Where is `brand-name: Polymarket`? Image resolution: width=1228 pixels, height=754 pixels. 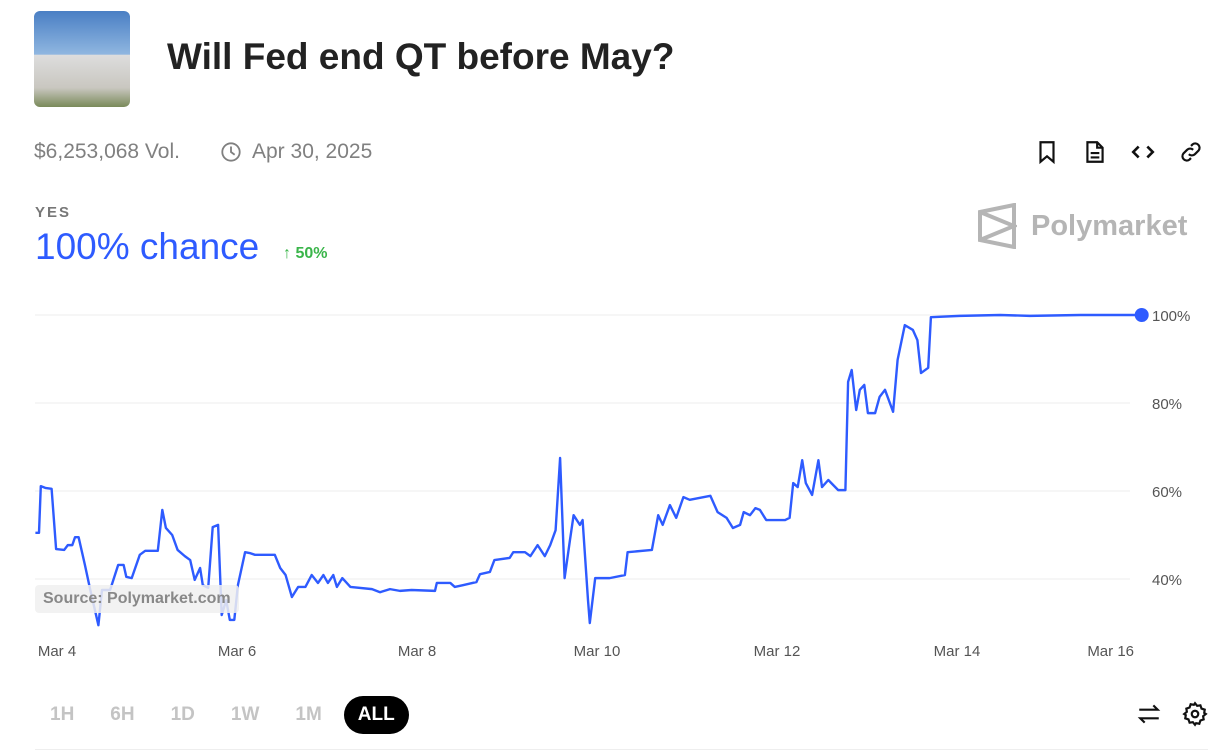 brand-name: Polymarket is located at coordinates (1109, 225).